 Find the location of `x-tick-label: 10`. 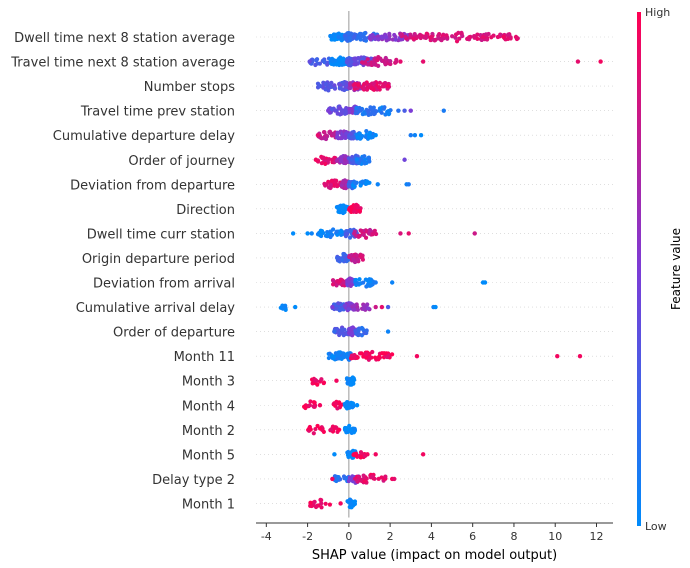

x-tick-label: 10 is located at coordinates (555, 536).